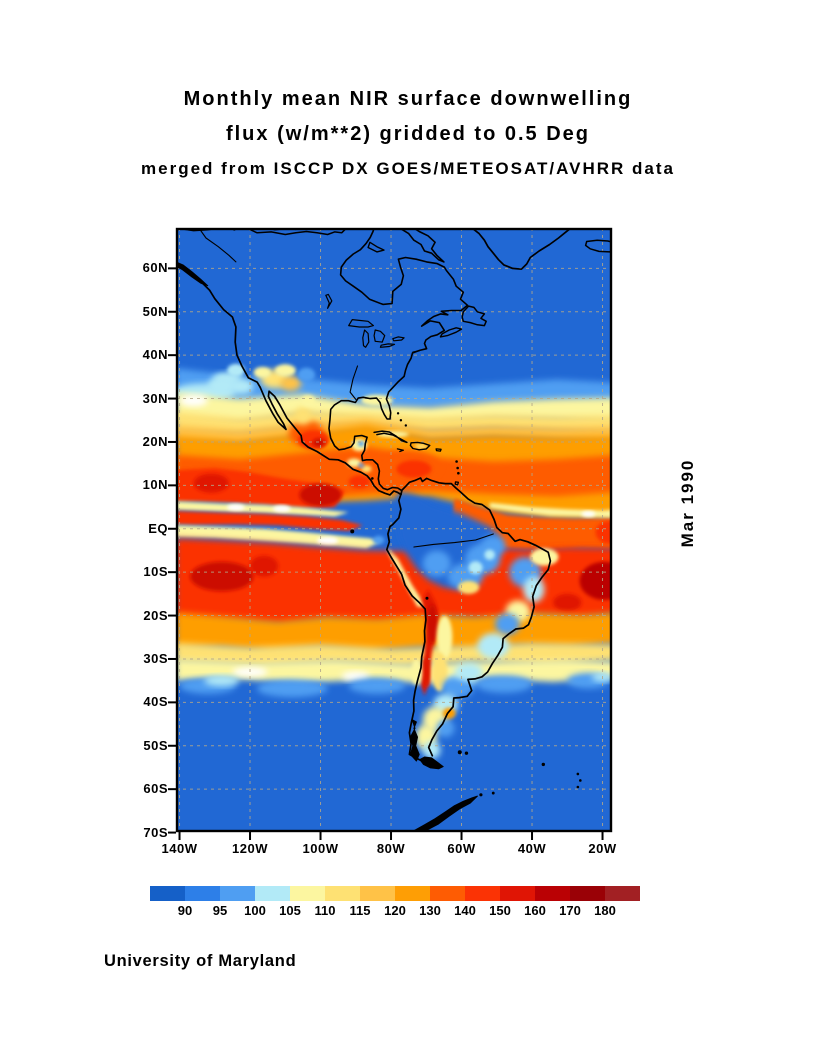  Describe the element at coordinates (155, 398) in the screenshot. I see `lat-tick-label: 30N` at that location.